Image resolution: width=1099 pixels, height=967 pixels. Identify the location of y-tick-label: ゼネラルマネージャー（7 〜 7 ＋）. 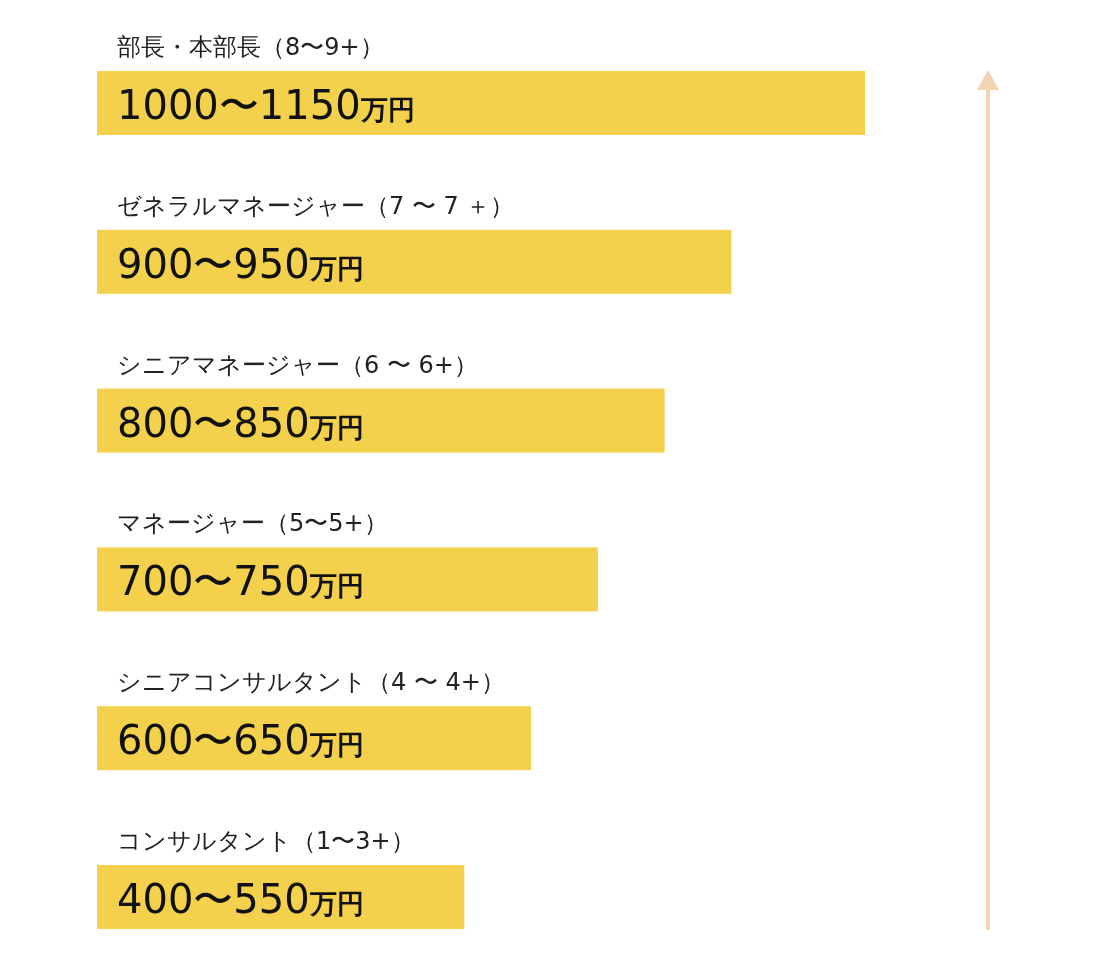
(316, 205).